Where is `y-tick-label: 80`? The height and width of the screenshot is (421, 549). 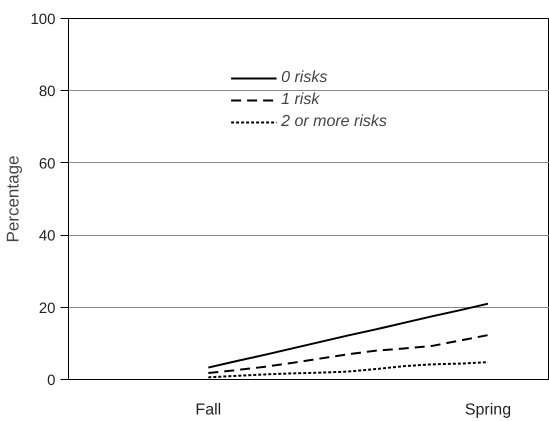 y-tick-label: 80 is located at coordinates (47, 91).